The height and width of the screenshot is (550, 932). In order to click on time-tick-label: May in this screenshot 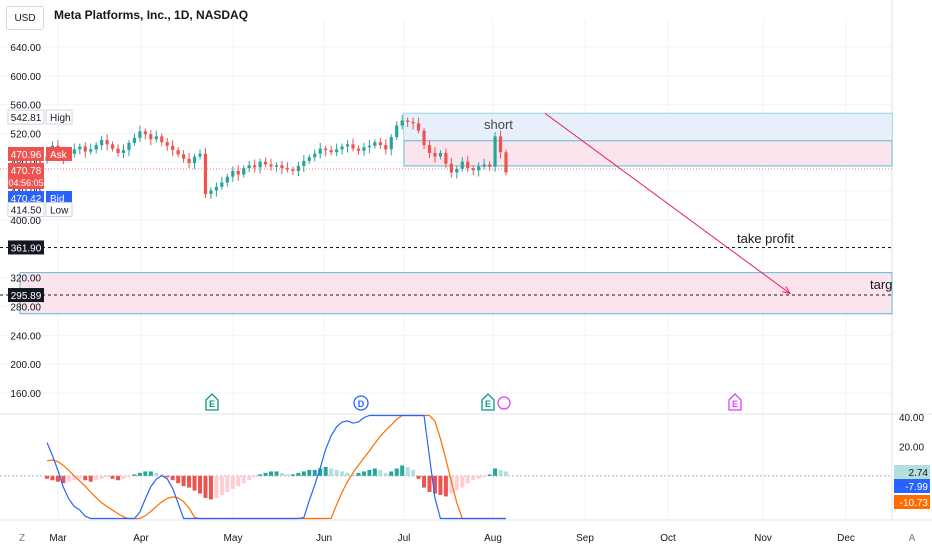, I will do `click(233, 538)`.